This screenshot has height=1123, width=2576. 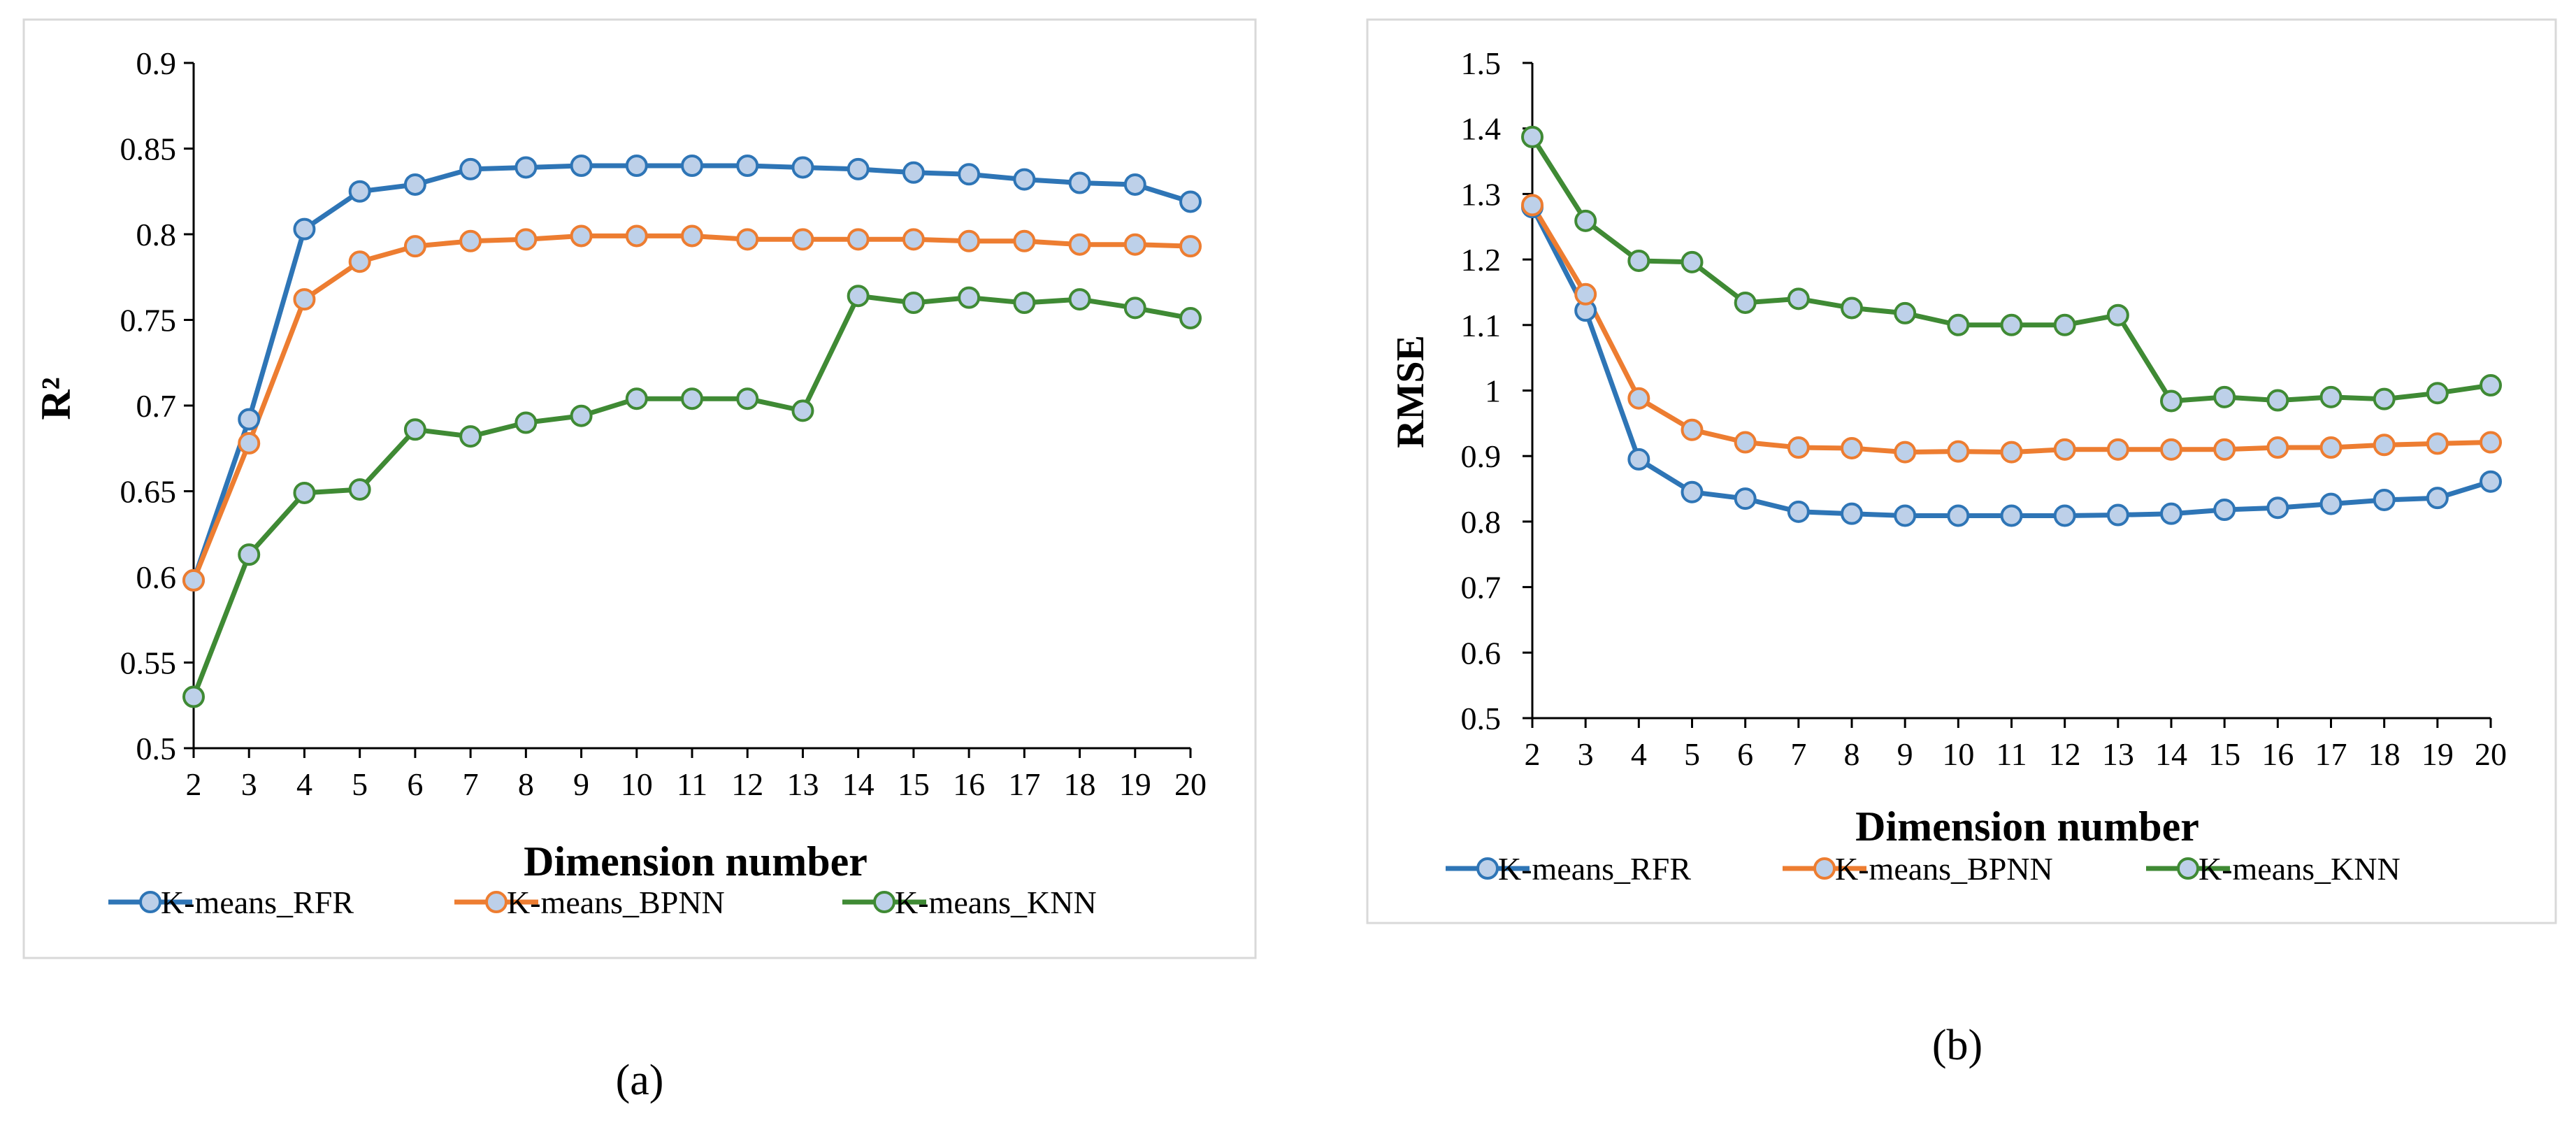 I want to click on x-tick-label: 9, so click(x=1905, y=754).